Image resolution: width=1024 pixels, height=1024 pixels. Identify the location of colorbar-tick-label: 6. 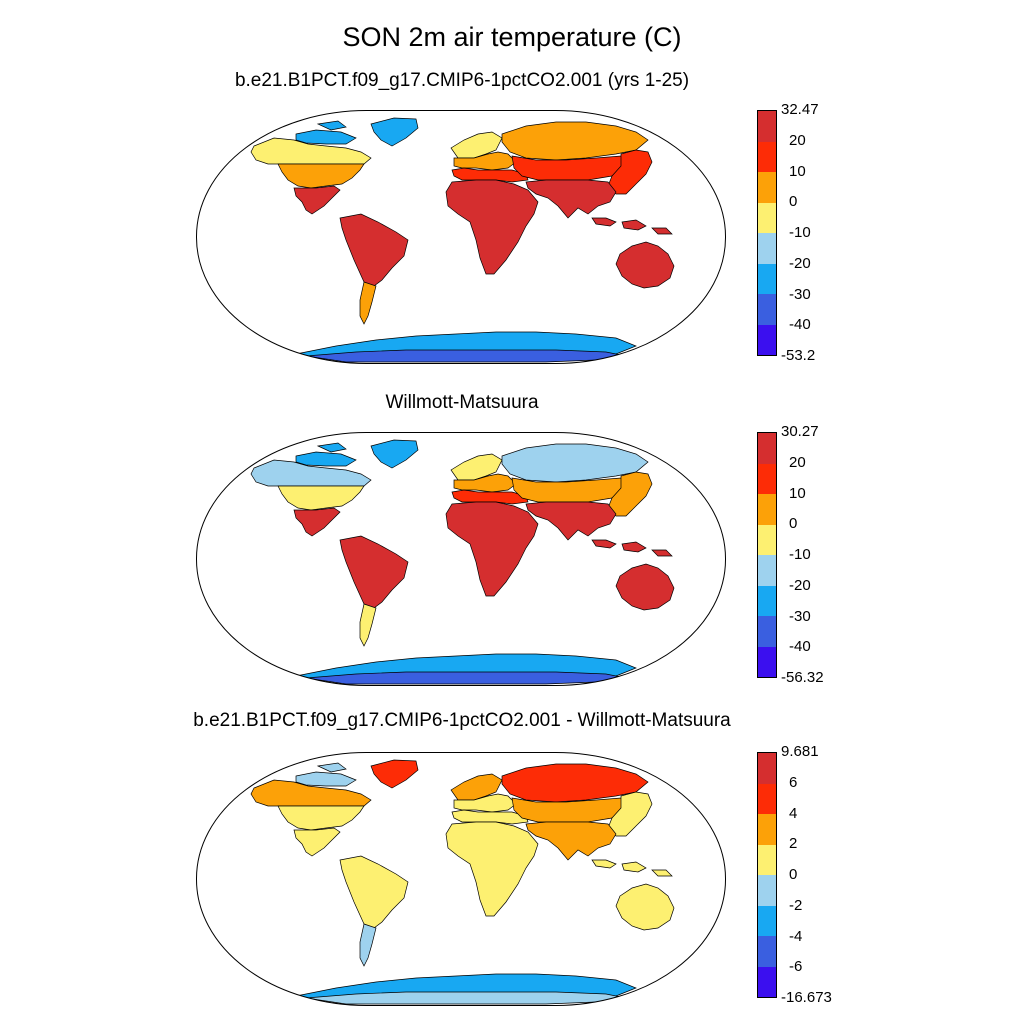
(793, 782).